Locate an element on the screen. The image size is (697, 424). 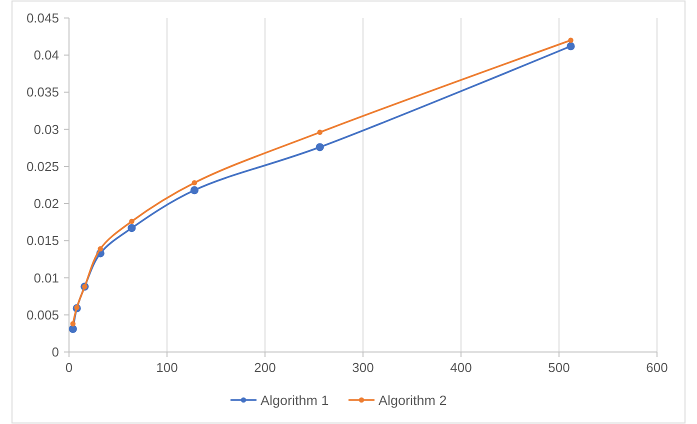
legend-label: Algorithm 2 is located at coordinates (412, 400).